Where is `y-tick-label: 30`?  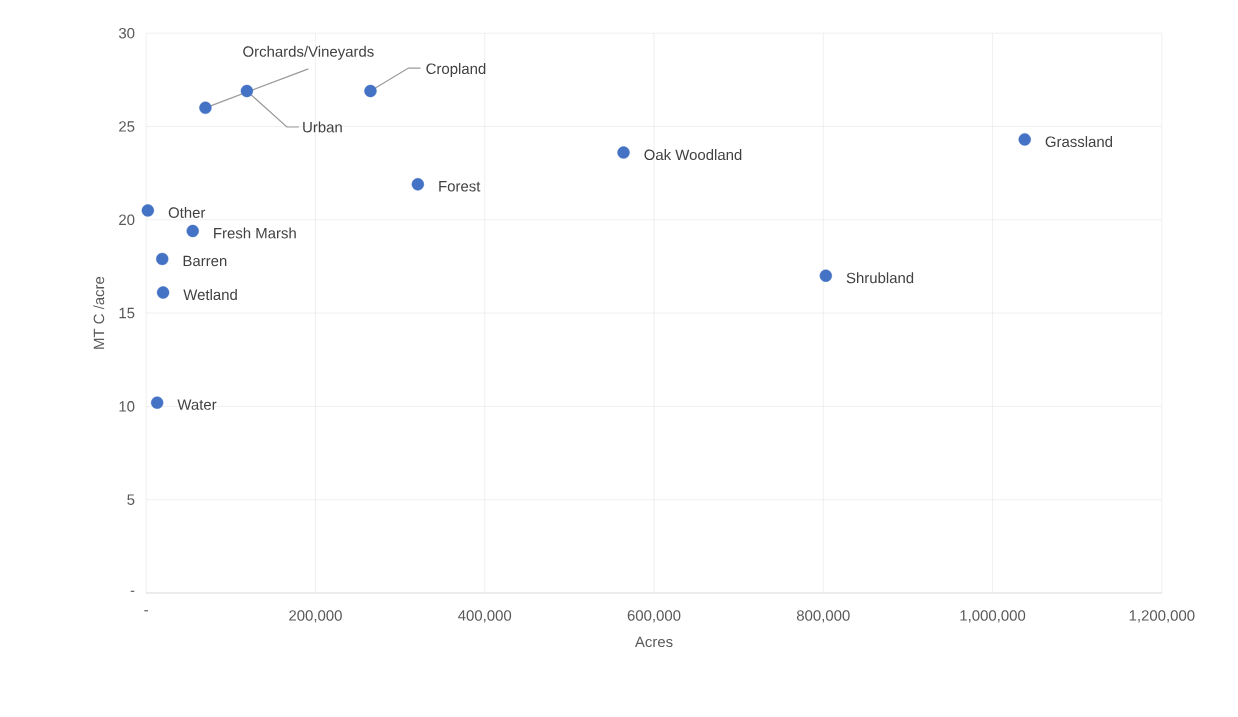 y-tick-label: 30 is located at coordinates (126, 33).